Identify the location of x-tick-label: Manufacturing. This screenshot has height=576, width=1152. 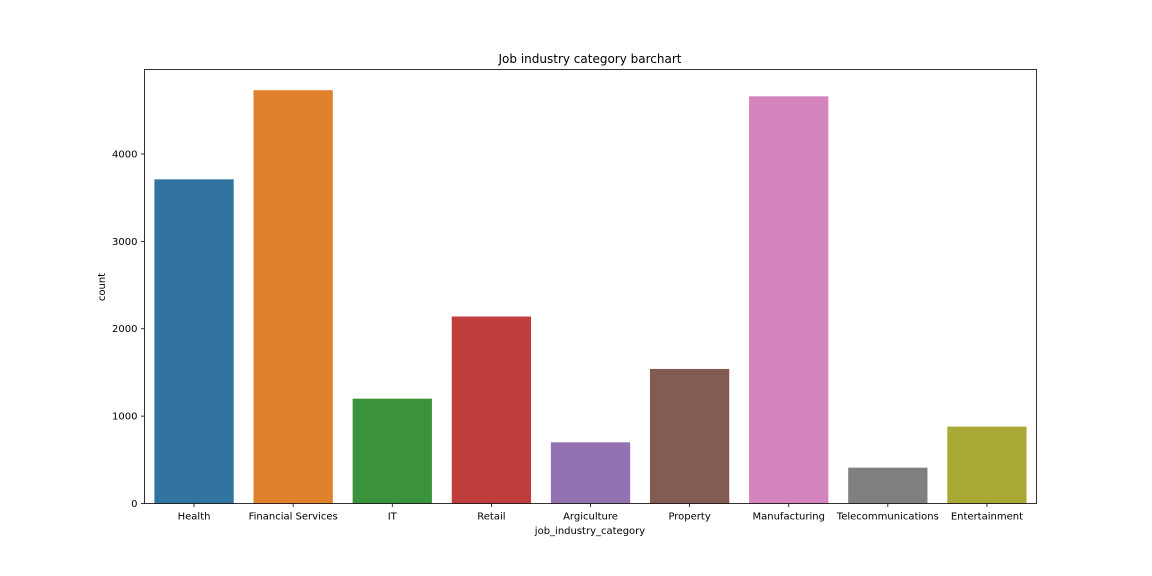
(789, 517).